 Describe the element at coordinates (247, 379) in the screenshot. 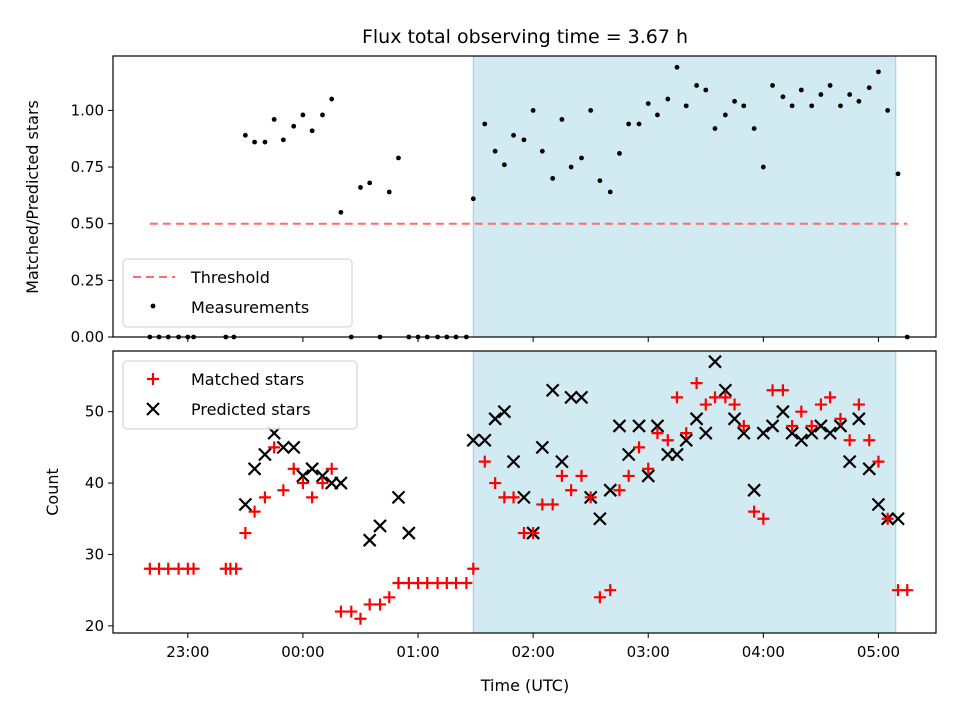

I see `legend-matched-label: Matched stars` at that location.